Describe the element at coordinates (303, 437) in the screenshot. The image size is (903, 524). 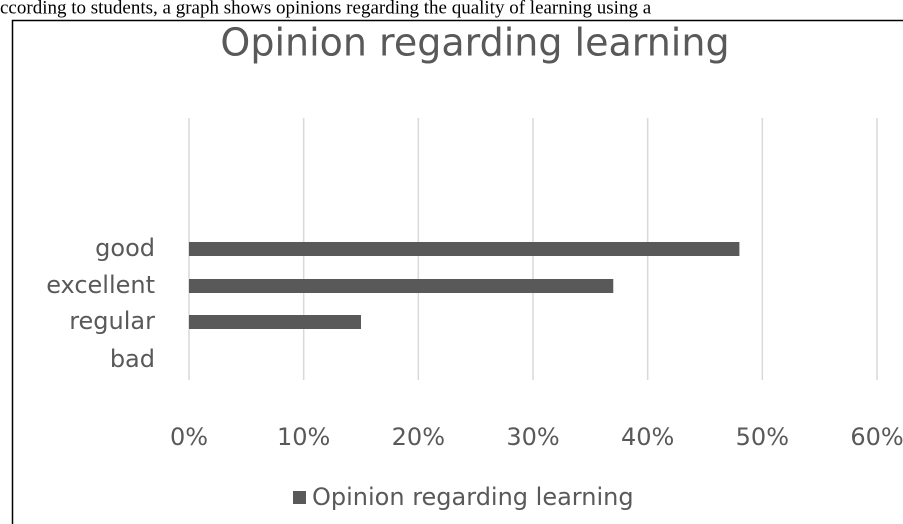
I see `x-tick-label: 10%` at that location.